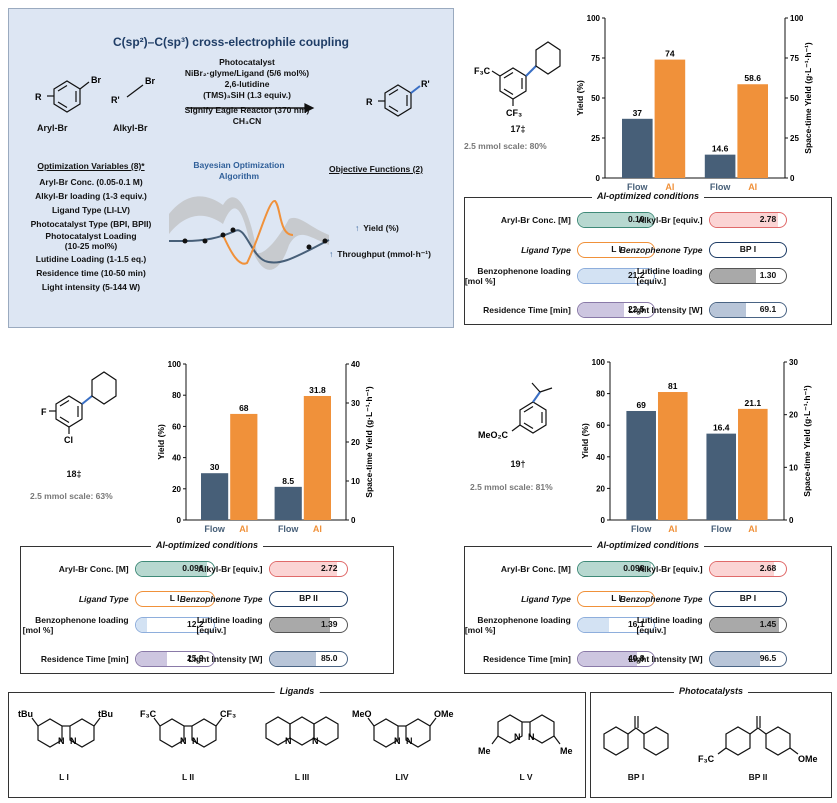  I want to click on pill-light-intensity-value: 85.0, so click(329, 658).